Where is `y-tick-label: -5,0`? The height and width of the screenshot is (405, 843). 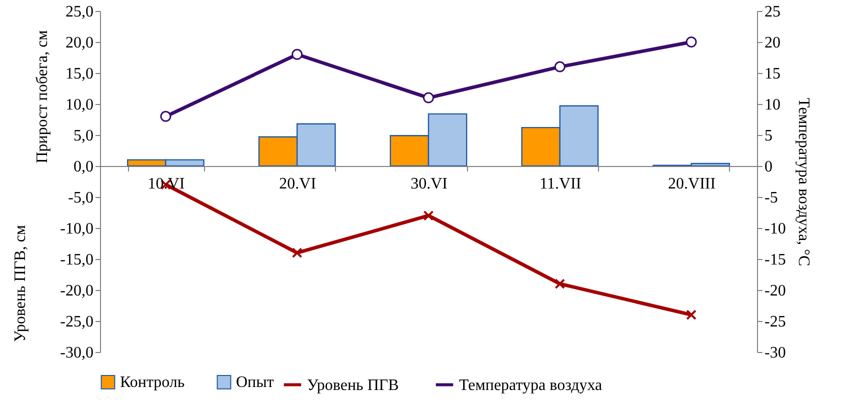
y-tick-label: -5,0 is located at coordinates (81, 198).